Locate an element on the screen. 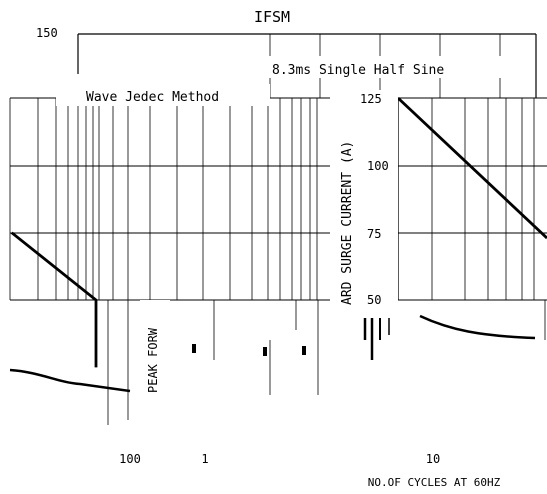  chart-title: IFSM is located at coordinates (272, 17).